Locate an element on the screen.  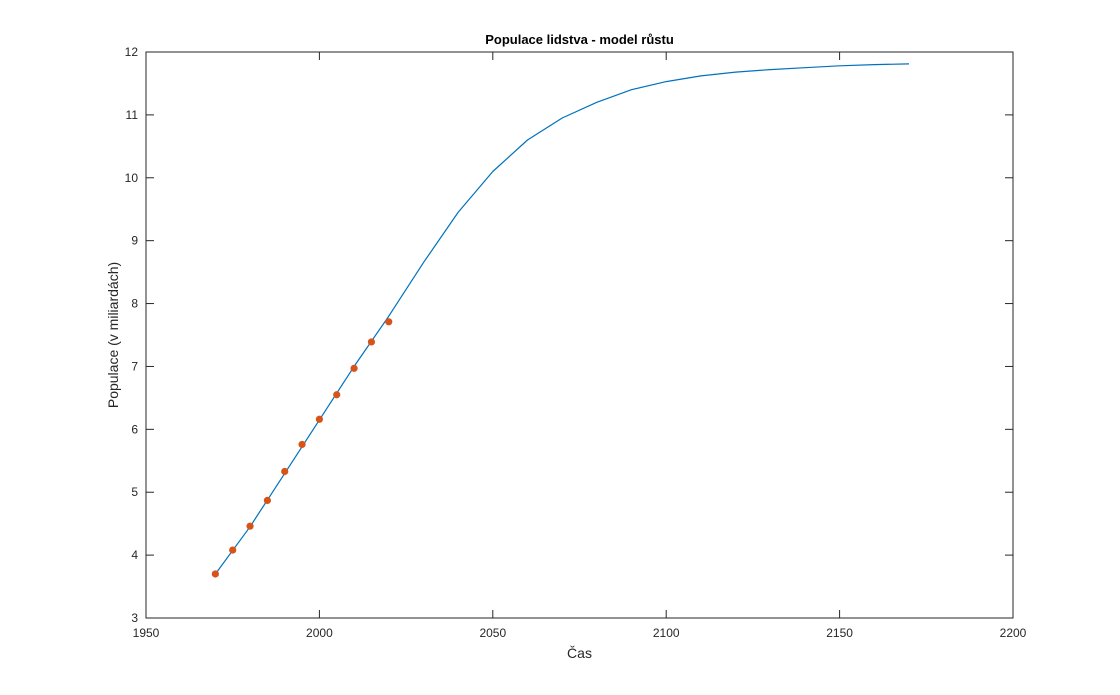
y-tick-label: 5 is located at coordinates (134, 492).